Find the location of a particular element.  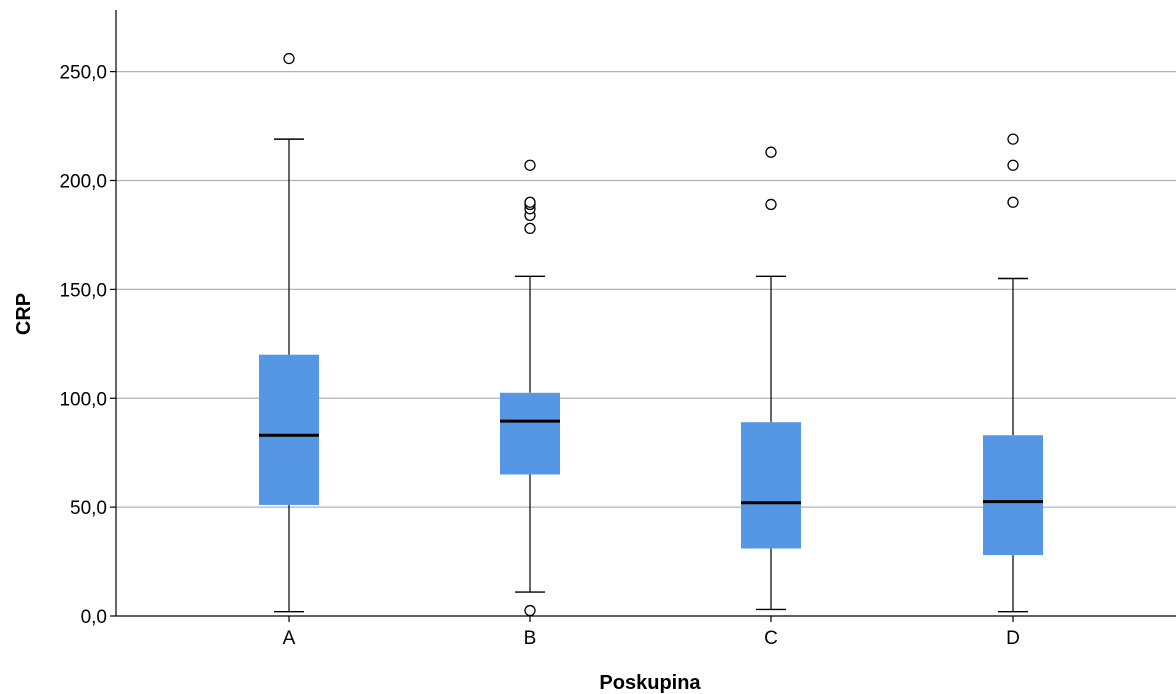

box-group-A is located at coordinates (289, 332).